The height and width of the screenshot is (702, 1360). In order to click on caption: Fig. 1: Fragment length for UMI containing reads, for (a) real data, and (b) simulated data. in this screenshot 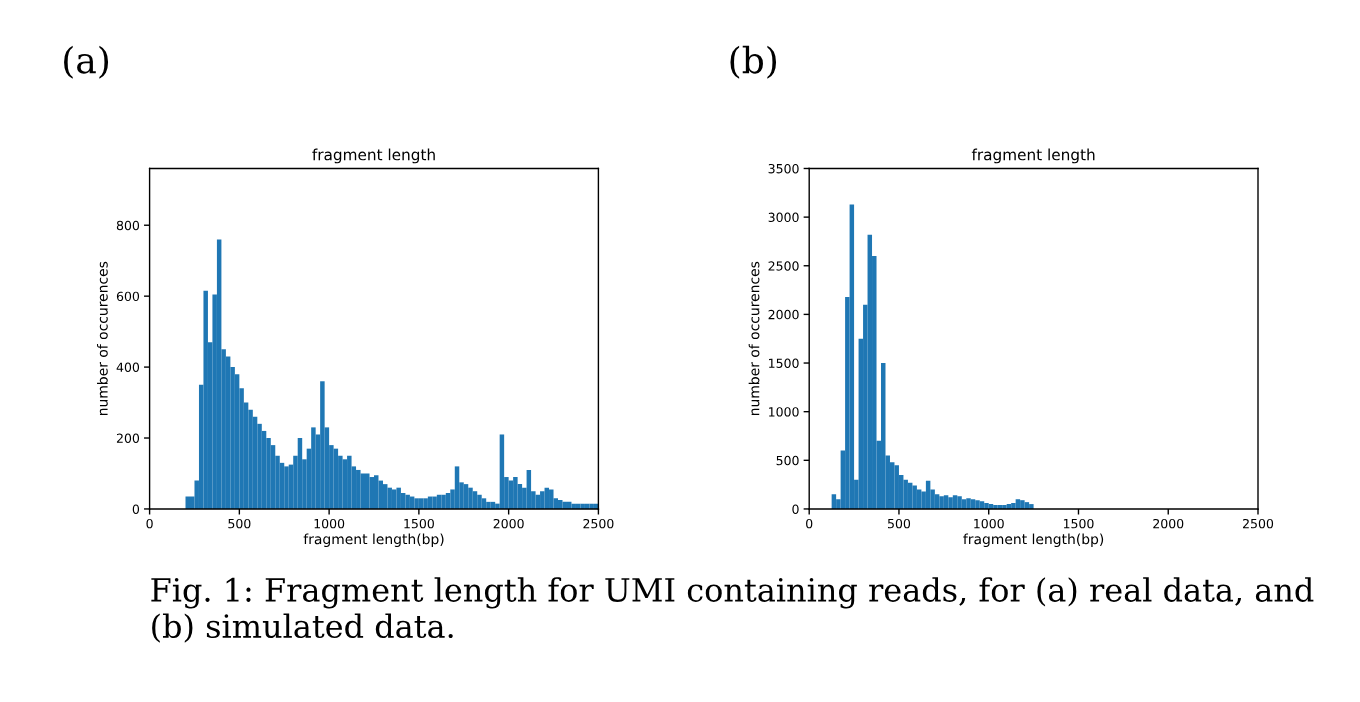, I will do `click(732, 610)`.